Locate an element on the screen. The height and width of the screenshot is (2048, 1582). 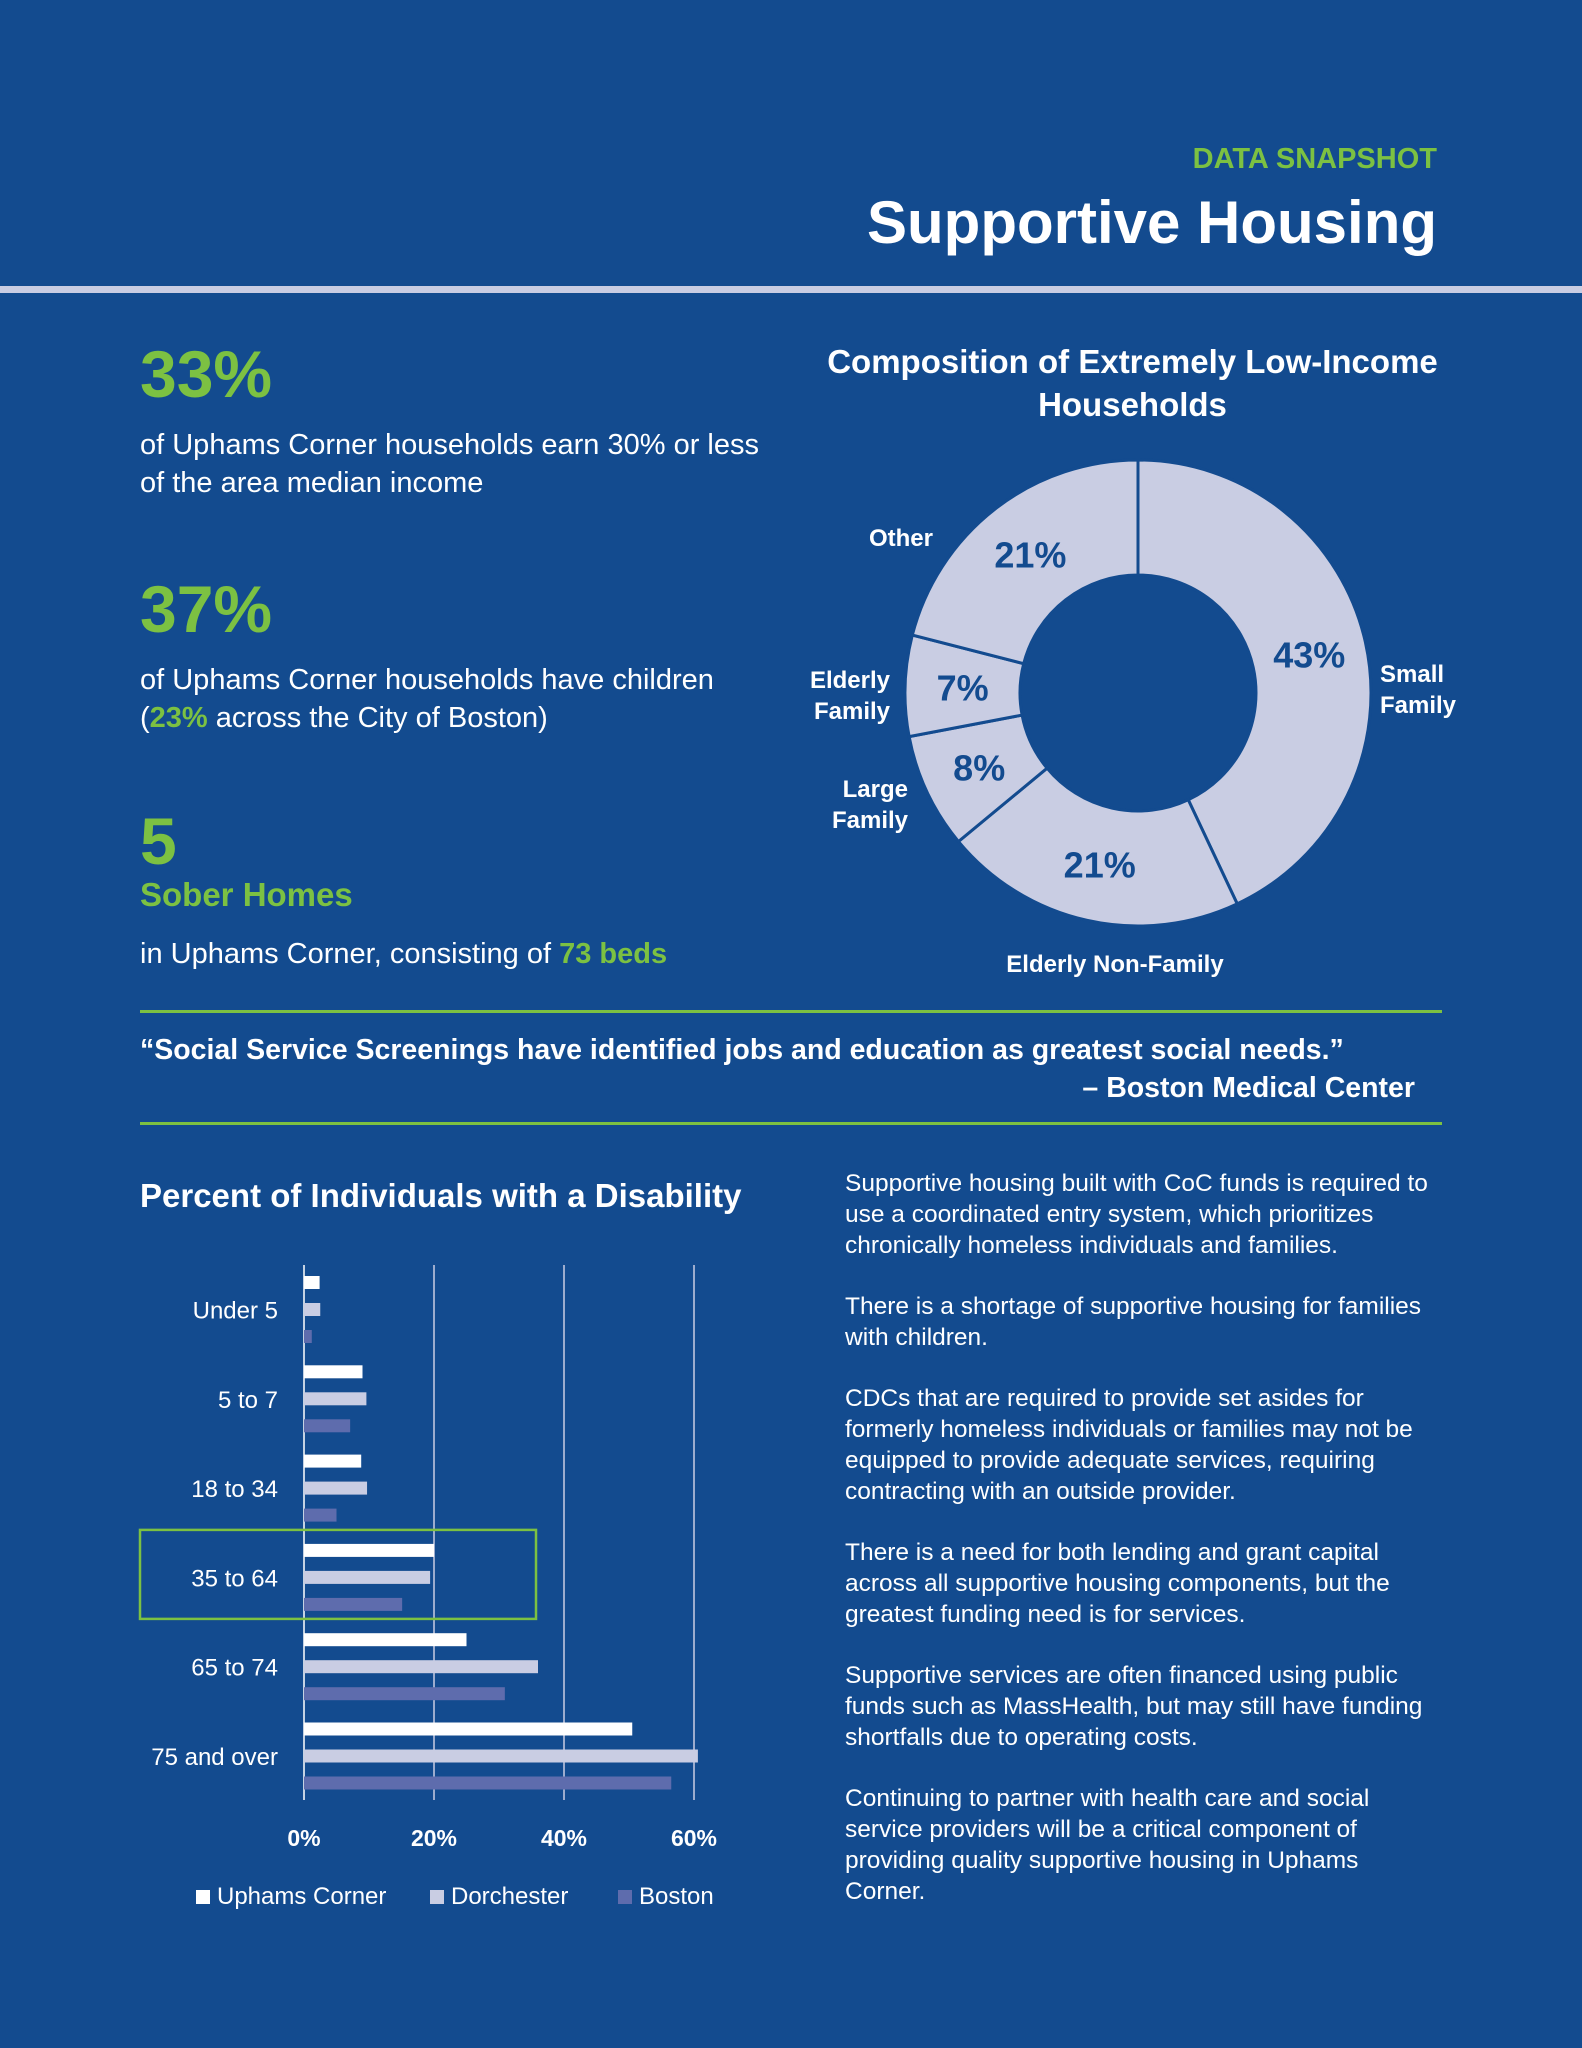
quote-top-divider is located at coordinates (791, 1011).